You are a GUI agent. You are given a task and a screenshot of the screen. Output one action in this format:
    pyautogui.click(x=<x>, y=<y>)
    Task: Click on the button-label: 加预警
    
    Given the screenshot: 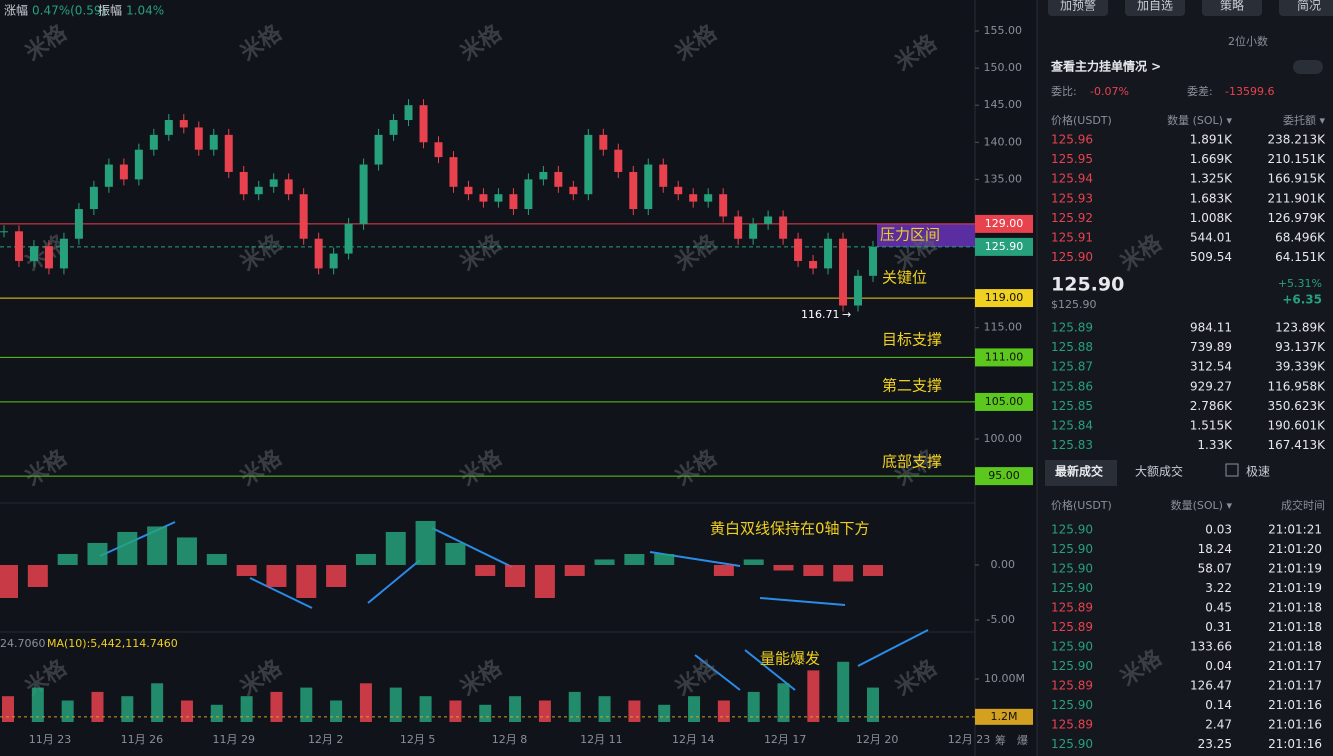 What is the action you would take?
    pyautogui.click(x=1078, y=6)
    